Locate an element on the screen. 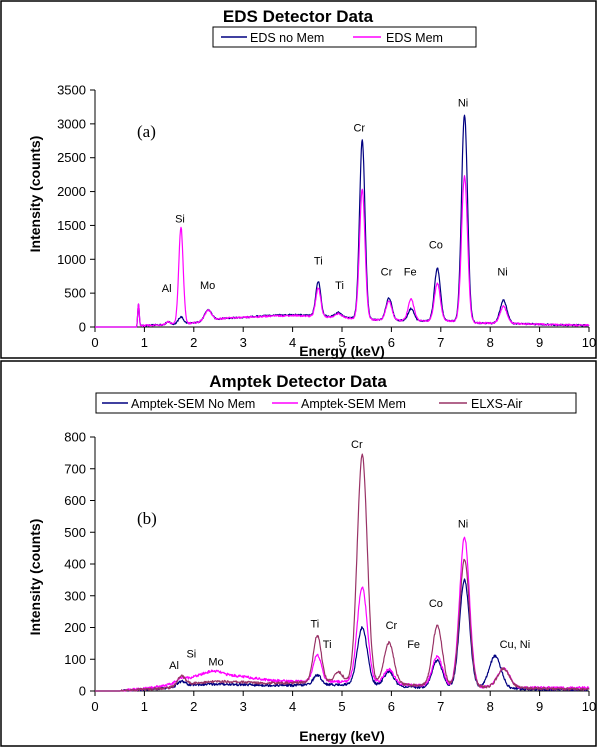 Image resolution: width=598 pixels, height=748 pixels. y-tick-label: 800 is located at coordinates (75, 437).